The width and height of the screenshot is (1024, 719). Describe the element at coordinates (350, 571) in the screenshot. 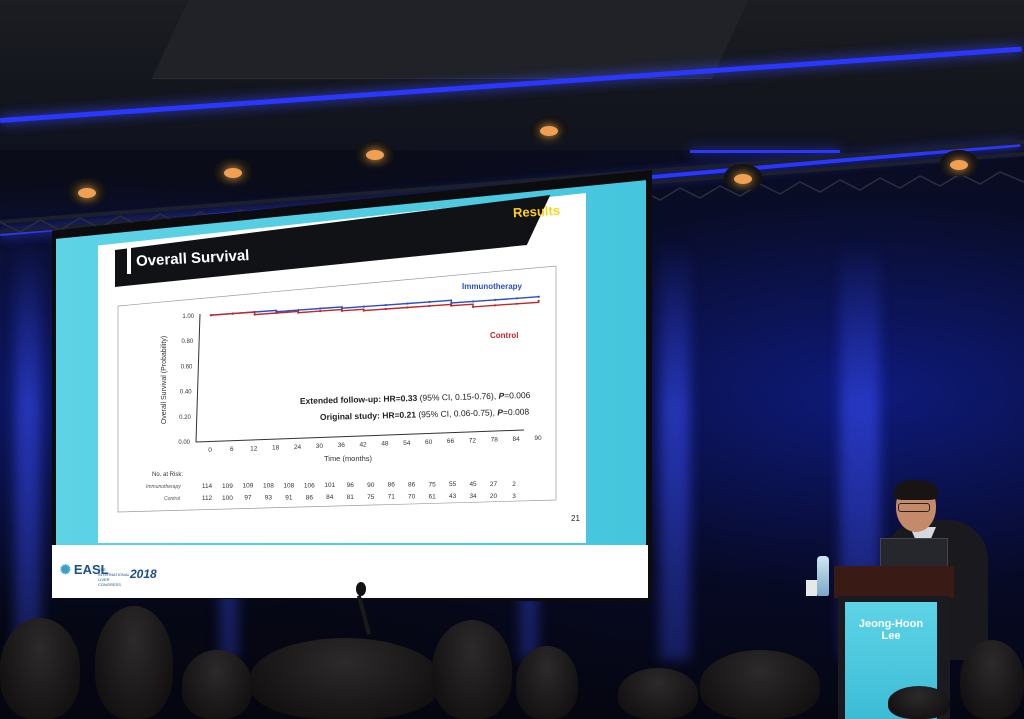

I see `slide-footer` at that location.